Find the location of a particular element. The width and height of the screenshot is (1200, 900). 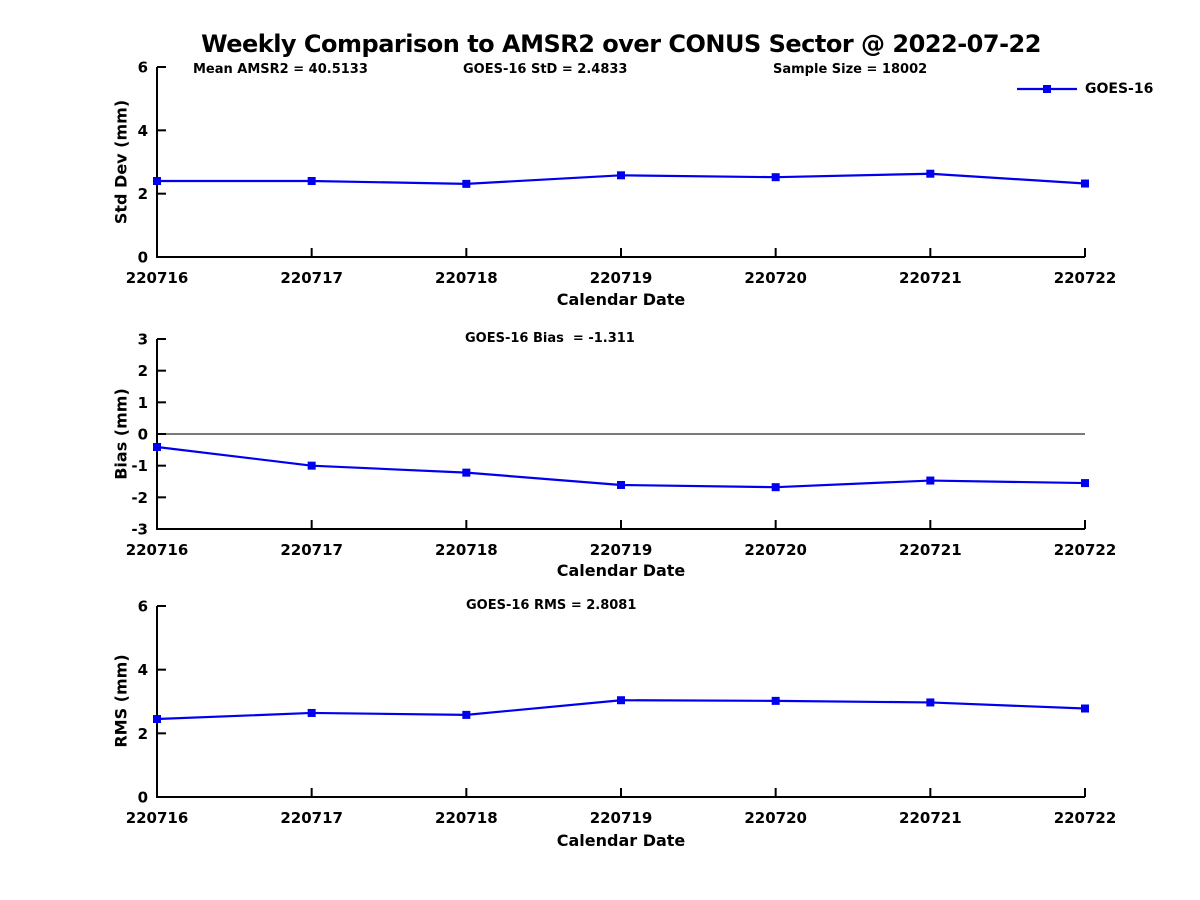

y-tick-label: 3 is located at coordinates (143, 340).